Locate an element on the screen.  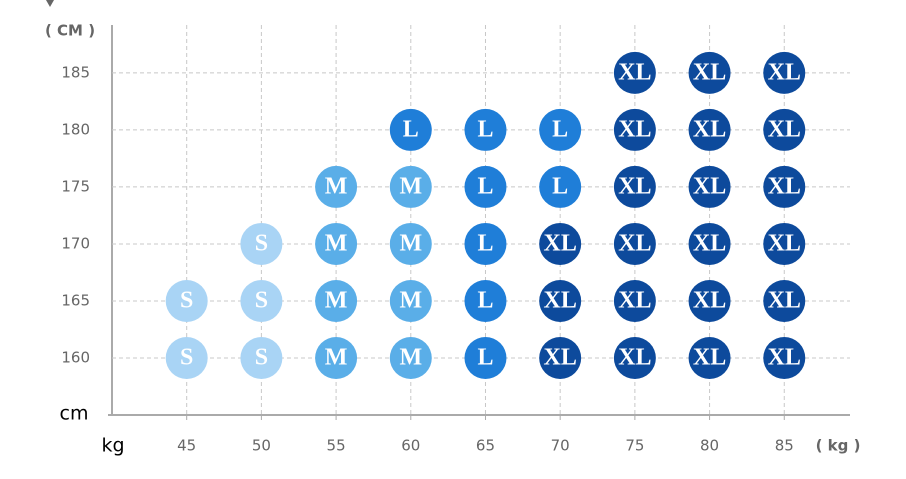
y-axis-label: ( CM ) is located at coordinates (70, 31).